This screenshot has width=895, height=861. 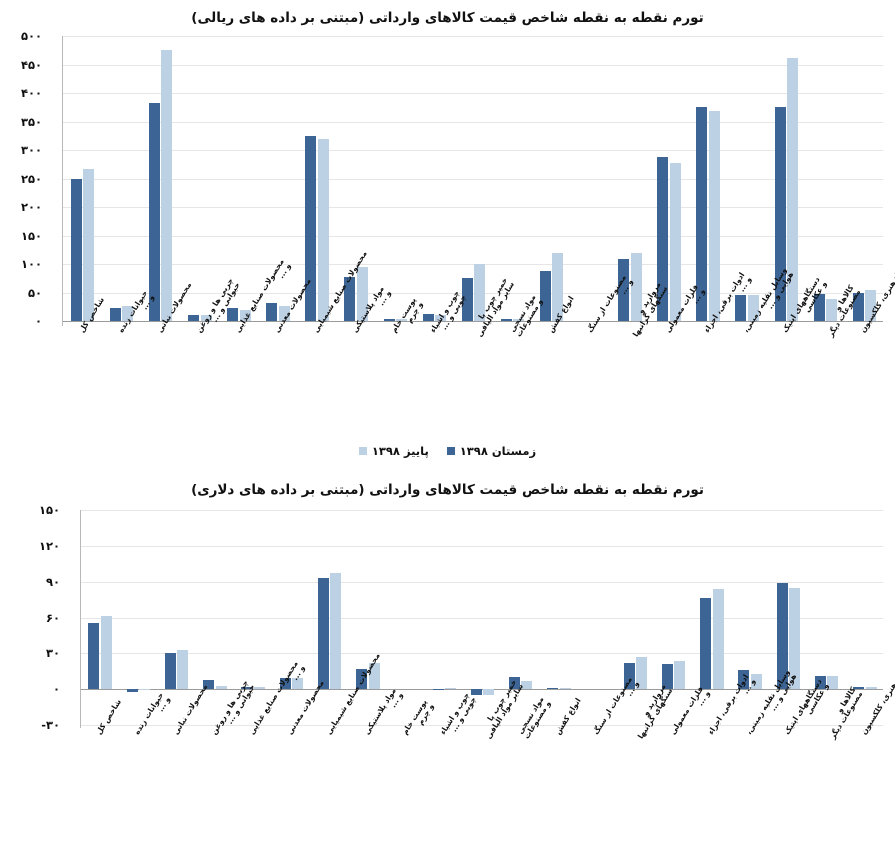 I want to click on legend-swatch-icon, so click(x=450, y=451).